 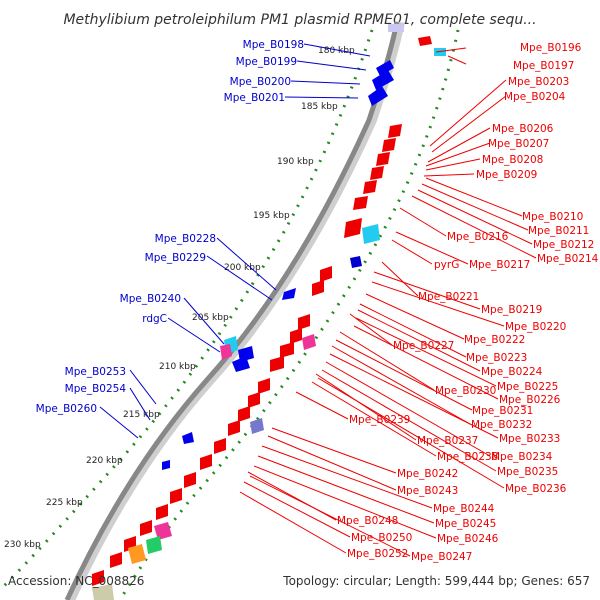 I want to click on gene-label-reverse: pyrG, so click(x=446, y=265).